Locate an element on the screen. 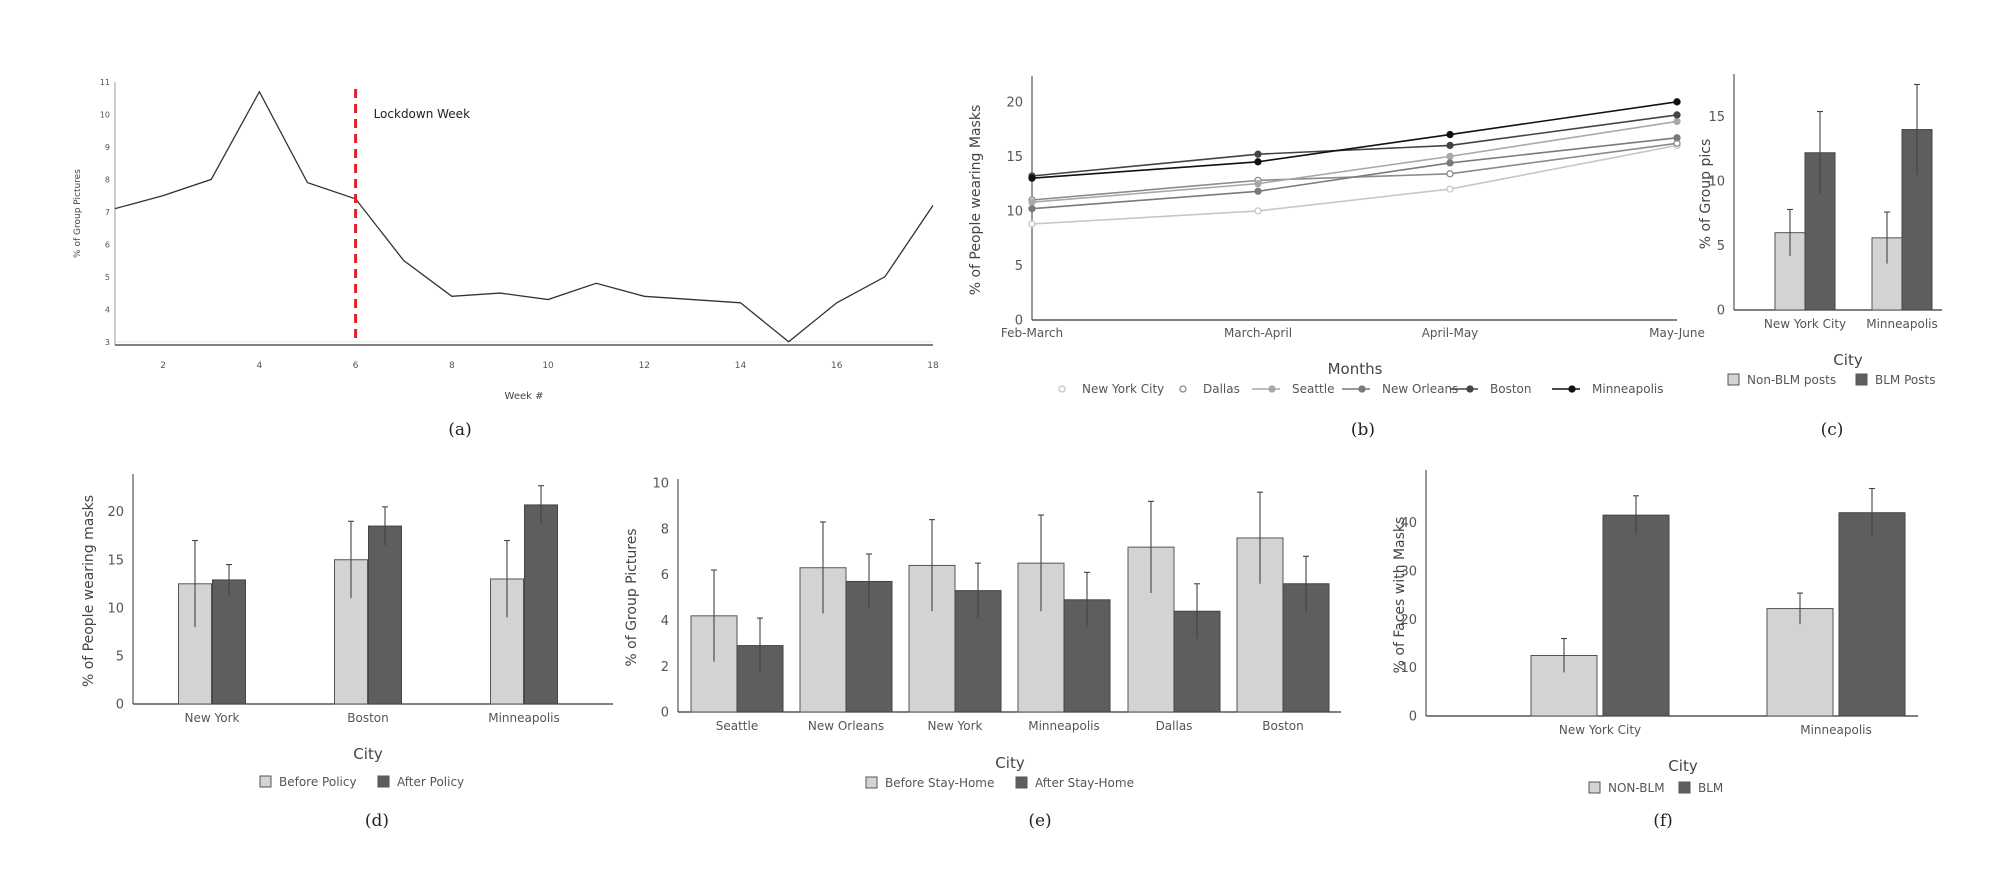 The height and width of the screenshot is (891, 1999). series-seattle is located at coordinates (1354, 161).